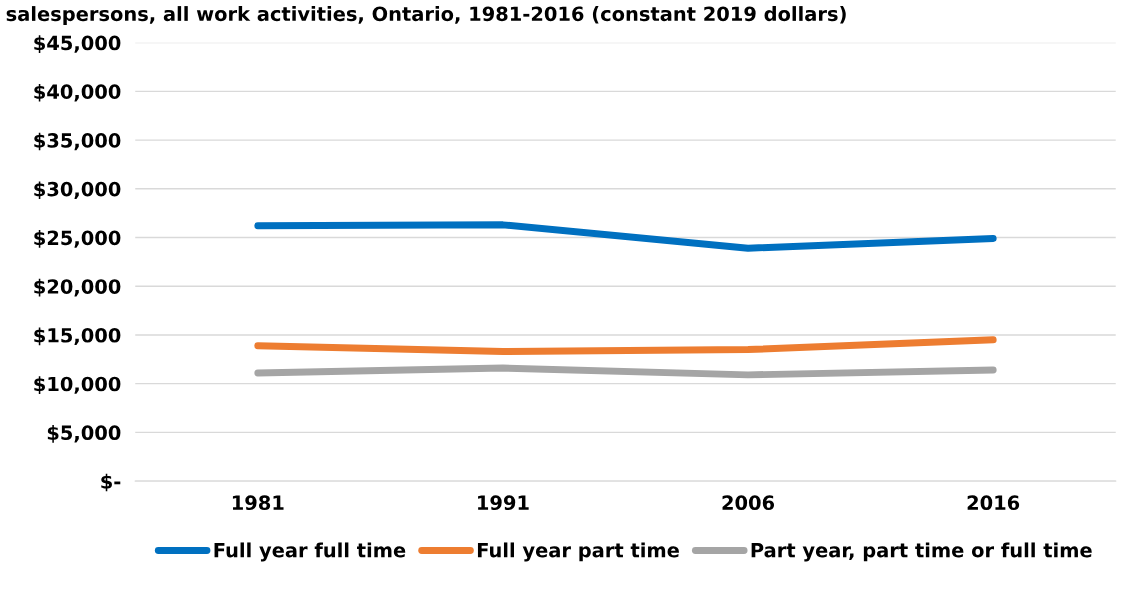 This screenshot has height=609, width=1127. Describe the element at coordinates (77, 287) in the screenshot. I see `y-tick-label: $20,000` at that location.